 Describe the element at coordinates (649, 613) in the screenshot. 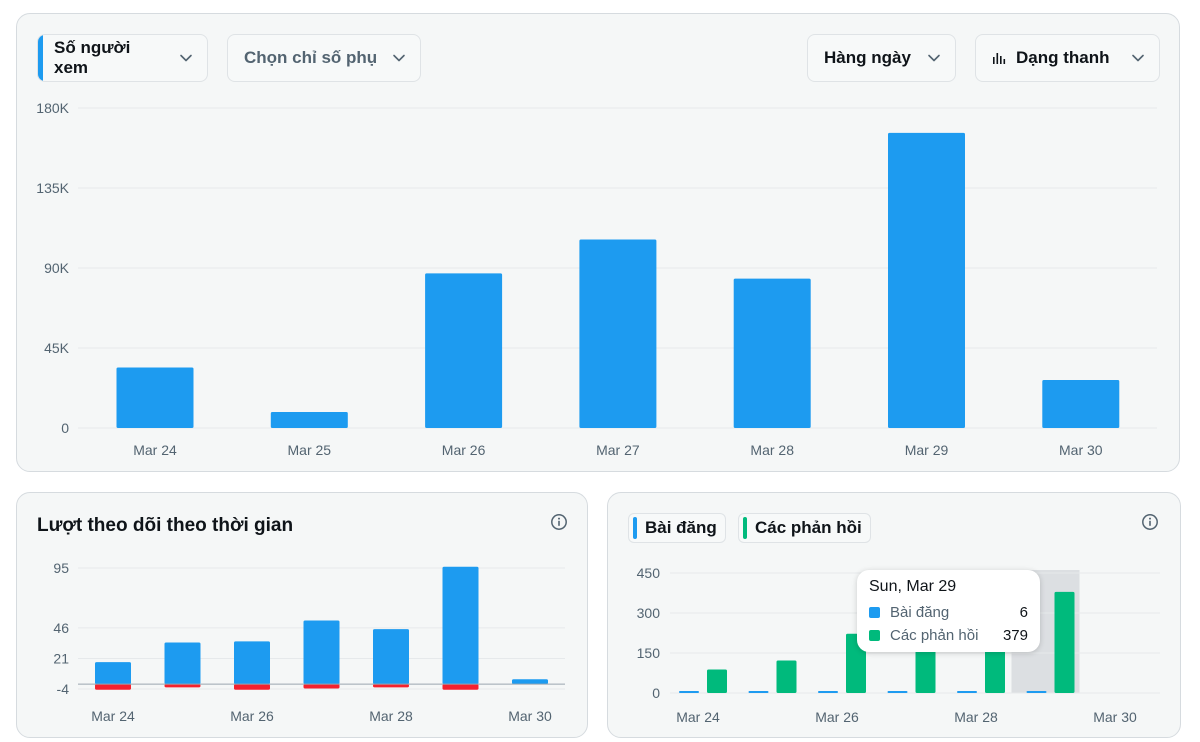

I see `y-tick-label: 300` at that location.